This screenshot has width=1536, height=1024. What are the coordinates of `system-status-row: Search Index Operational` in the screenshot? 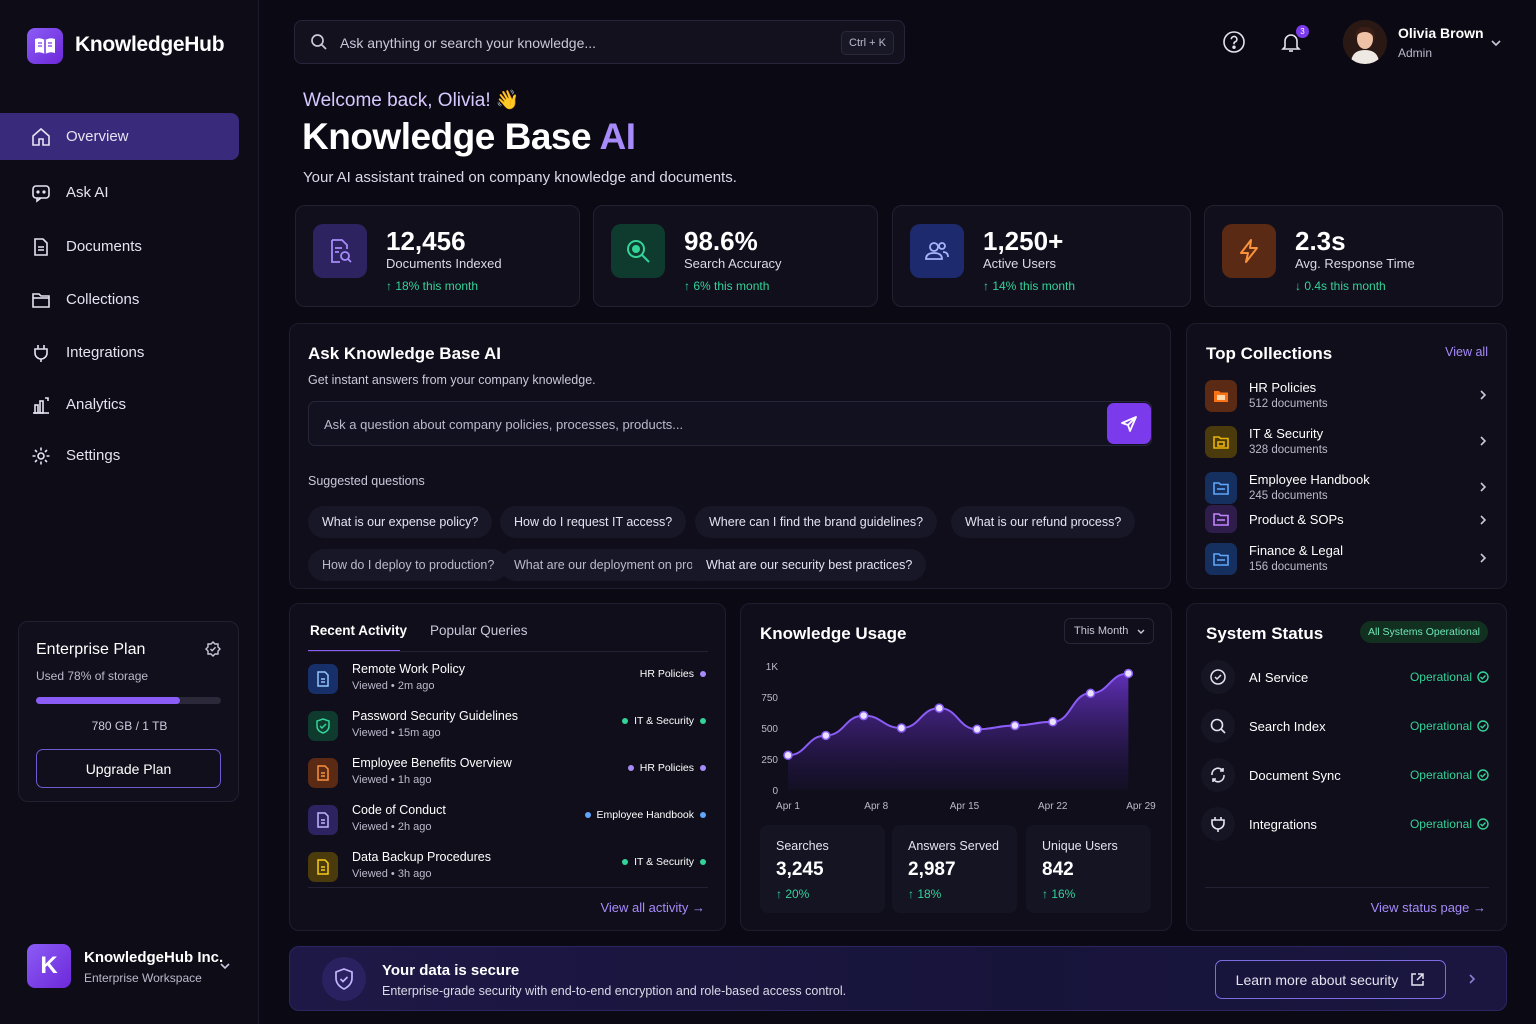 It's located at (1345, 726).